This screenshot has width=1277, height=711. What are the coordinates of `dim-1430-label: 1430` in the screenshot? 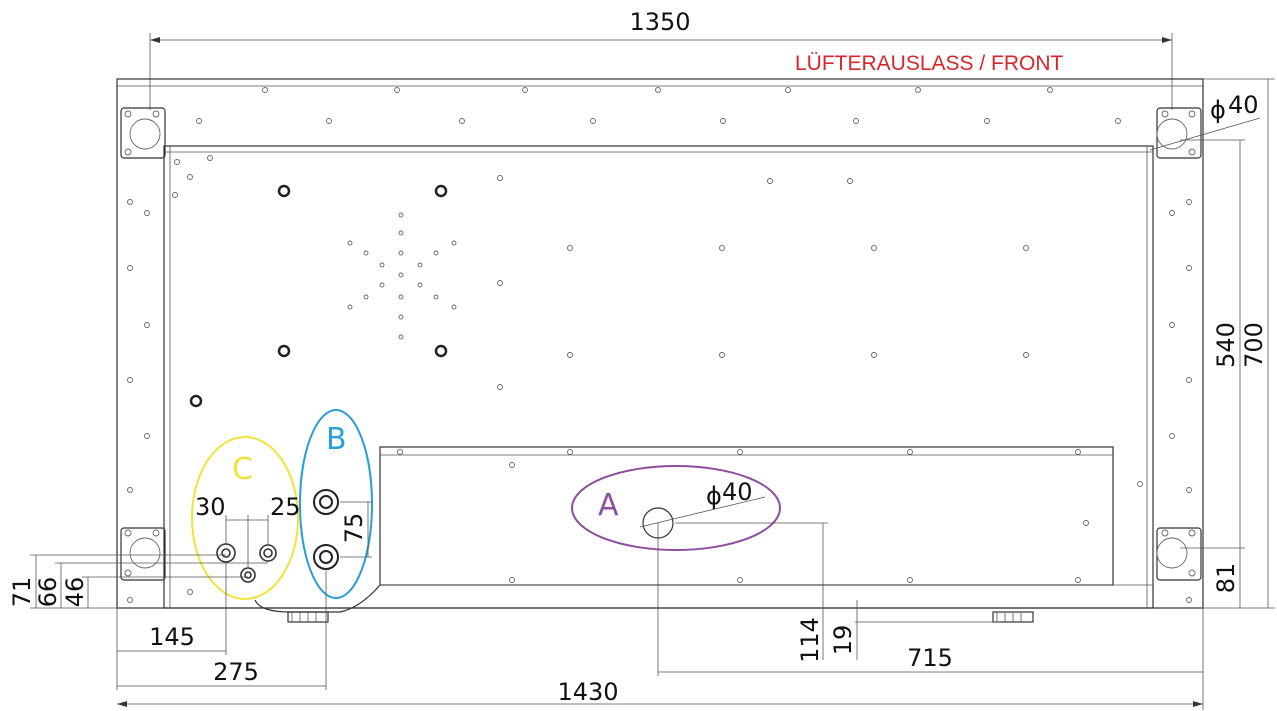 It's located at (587, 692).